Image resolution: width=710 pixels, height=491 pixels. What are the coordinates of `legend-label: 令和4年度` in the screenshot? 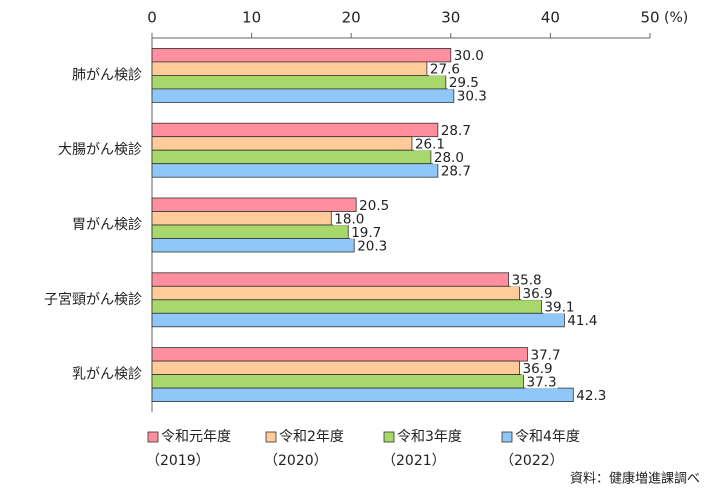 It's located at (547, 437).